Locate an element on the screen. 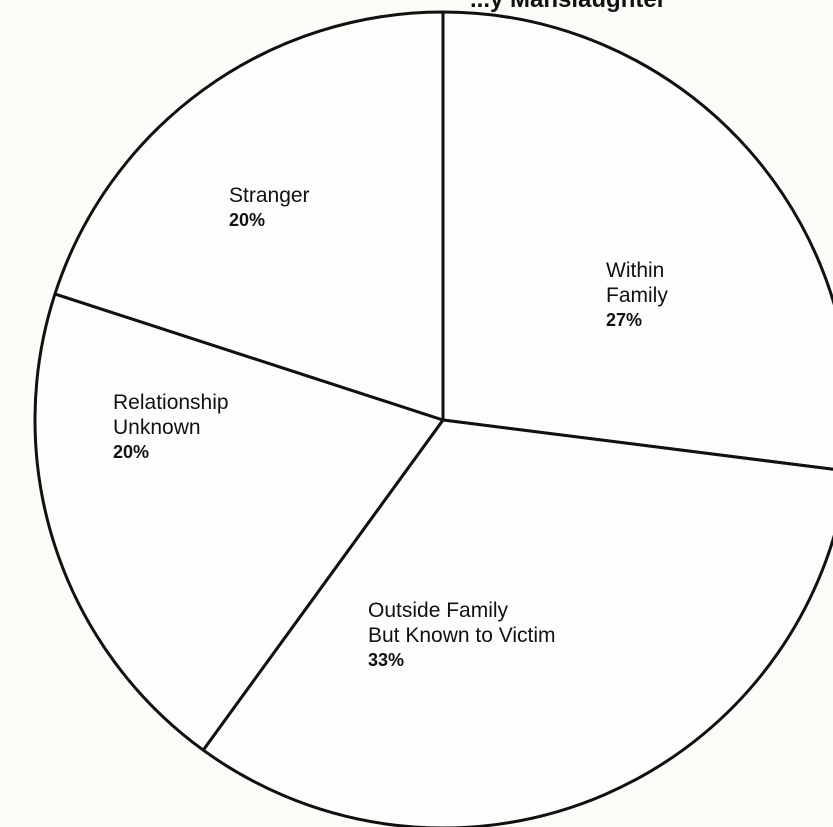  chart-title-fragment: ...y Manslaughter is located at coordinates (568, 7).